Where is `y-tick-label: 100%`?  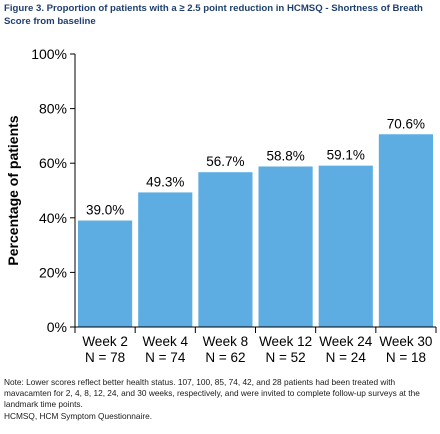 y-tick-label: 100% is located at coordinates (49, 54).